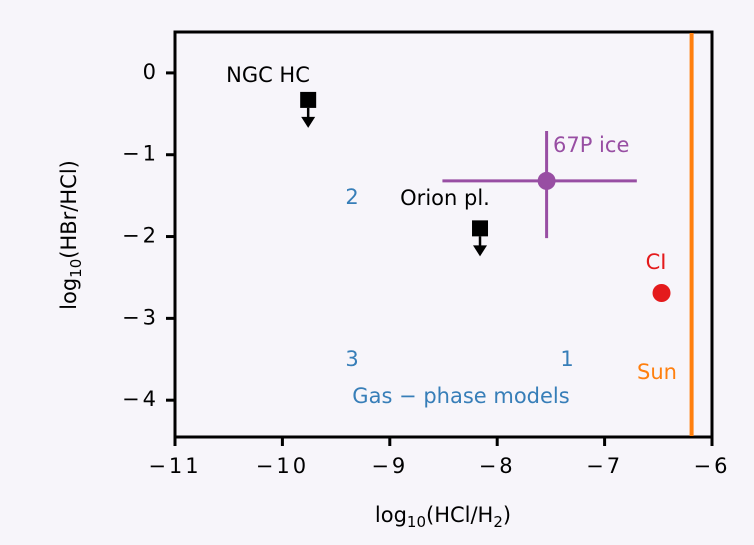 This screenshot has height=545, width=754. I want to click on x-tick-label: −8, so click(497, 466).